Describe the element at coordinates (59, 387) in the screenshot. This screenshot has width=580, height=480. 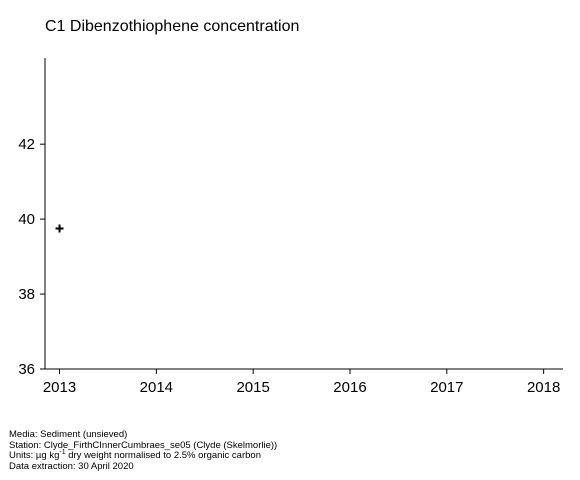
I see `x-tick-label: 2013` at that location.